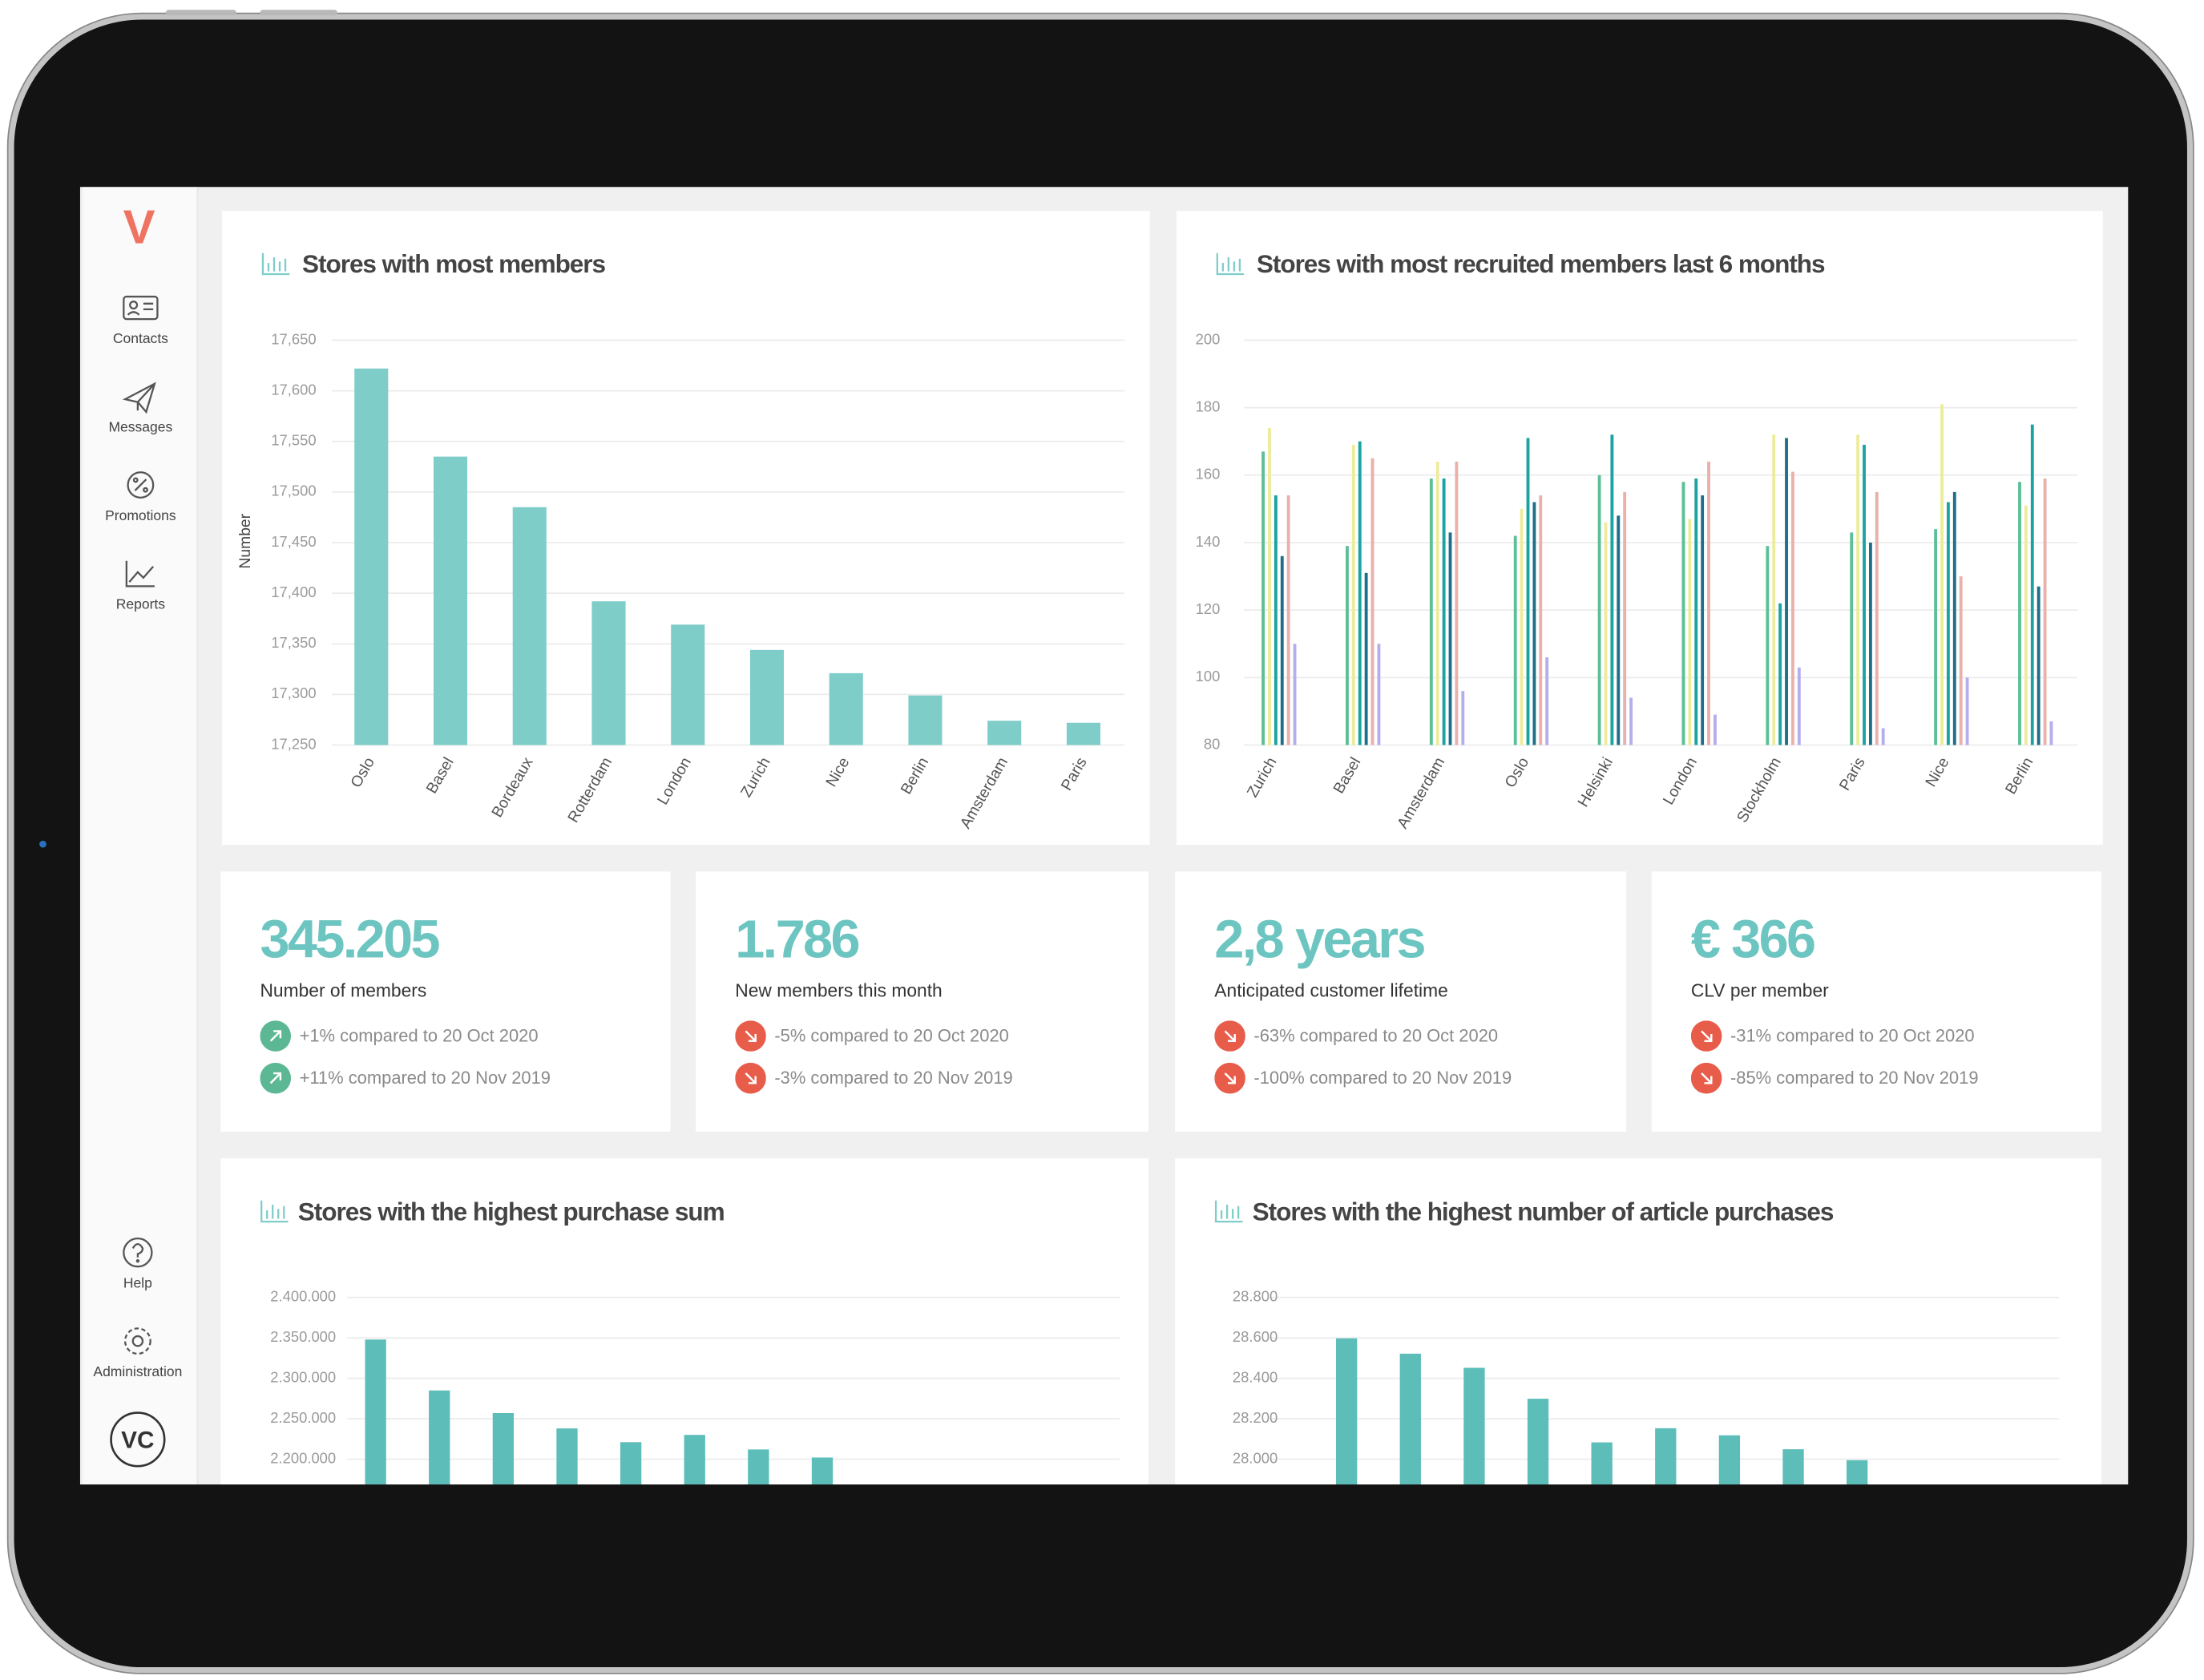 Image resolution: width=2204 pixels, height=1680 pixels. I want to click on avatar, so click(138, 1439).